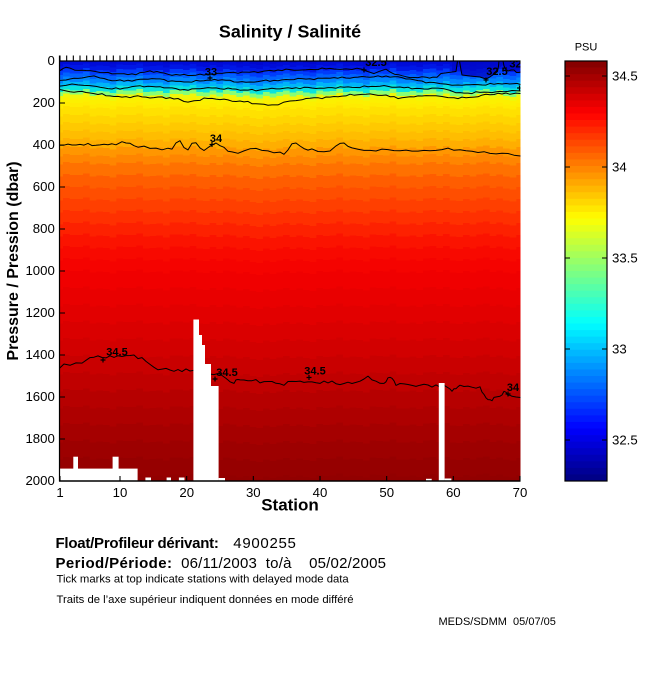 The image size is (650, 680). What do you see at coordinates (290, 32) in the screenshot?
I see `svg-text: Salinity / Salinité` at bounding box center [290, 32].